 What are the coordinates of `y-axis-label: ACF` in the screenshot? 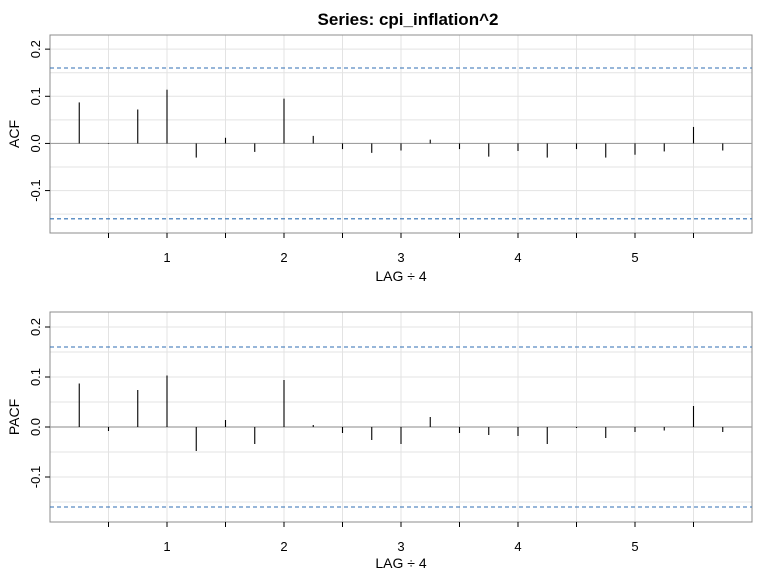 It's located at (14, 134).